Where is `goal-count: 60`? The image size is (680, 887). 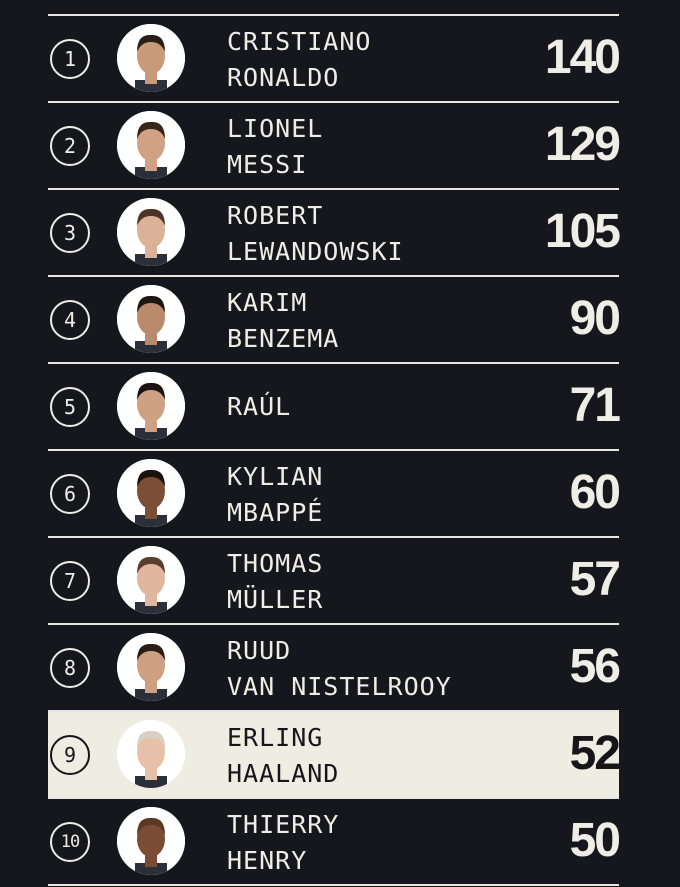 goal-count: 60 is located at coordinates (595, 492).